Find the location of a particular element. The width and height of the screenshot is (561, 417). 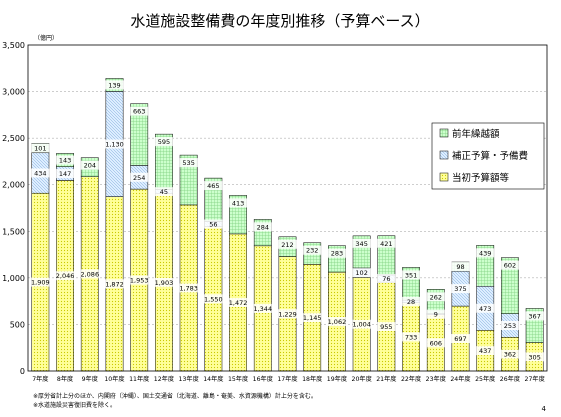

data-label-initial: 1,062 is located at coordinates (337, 322).